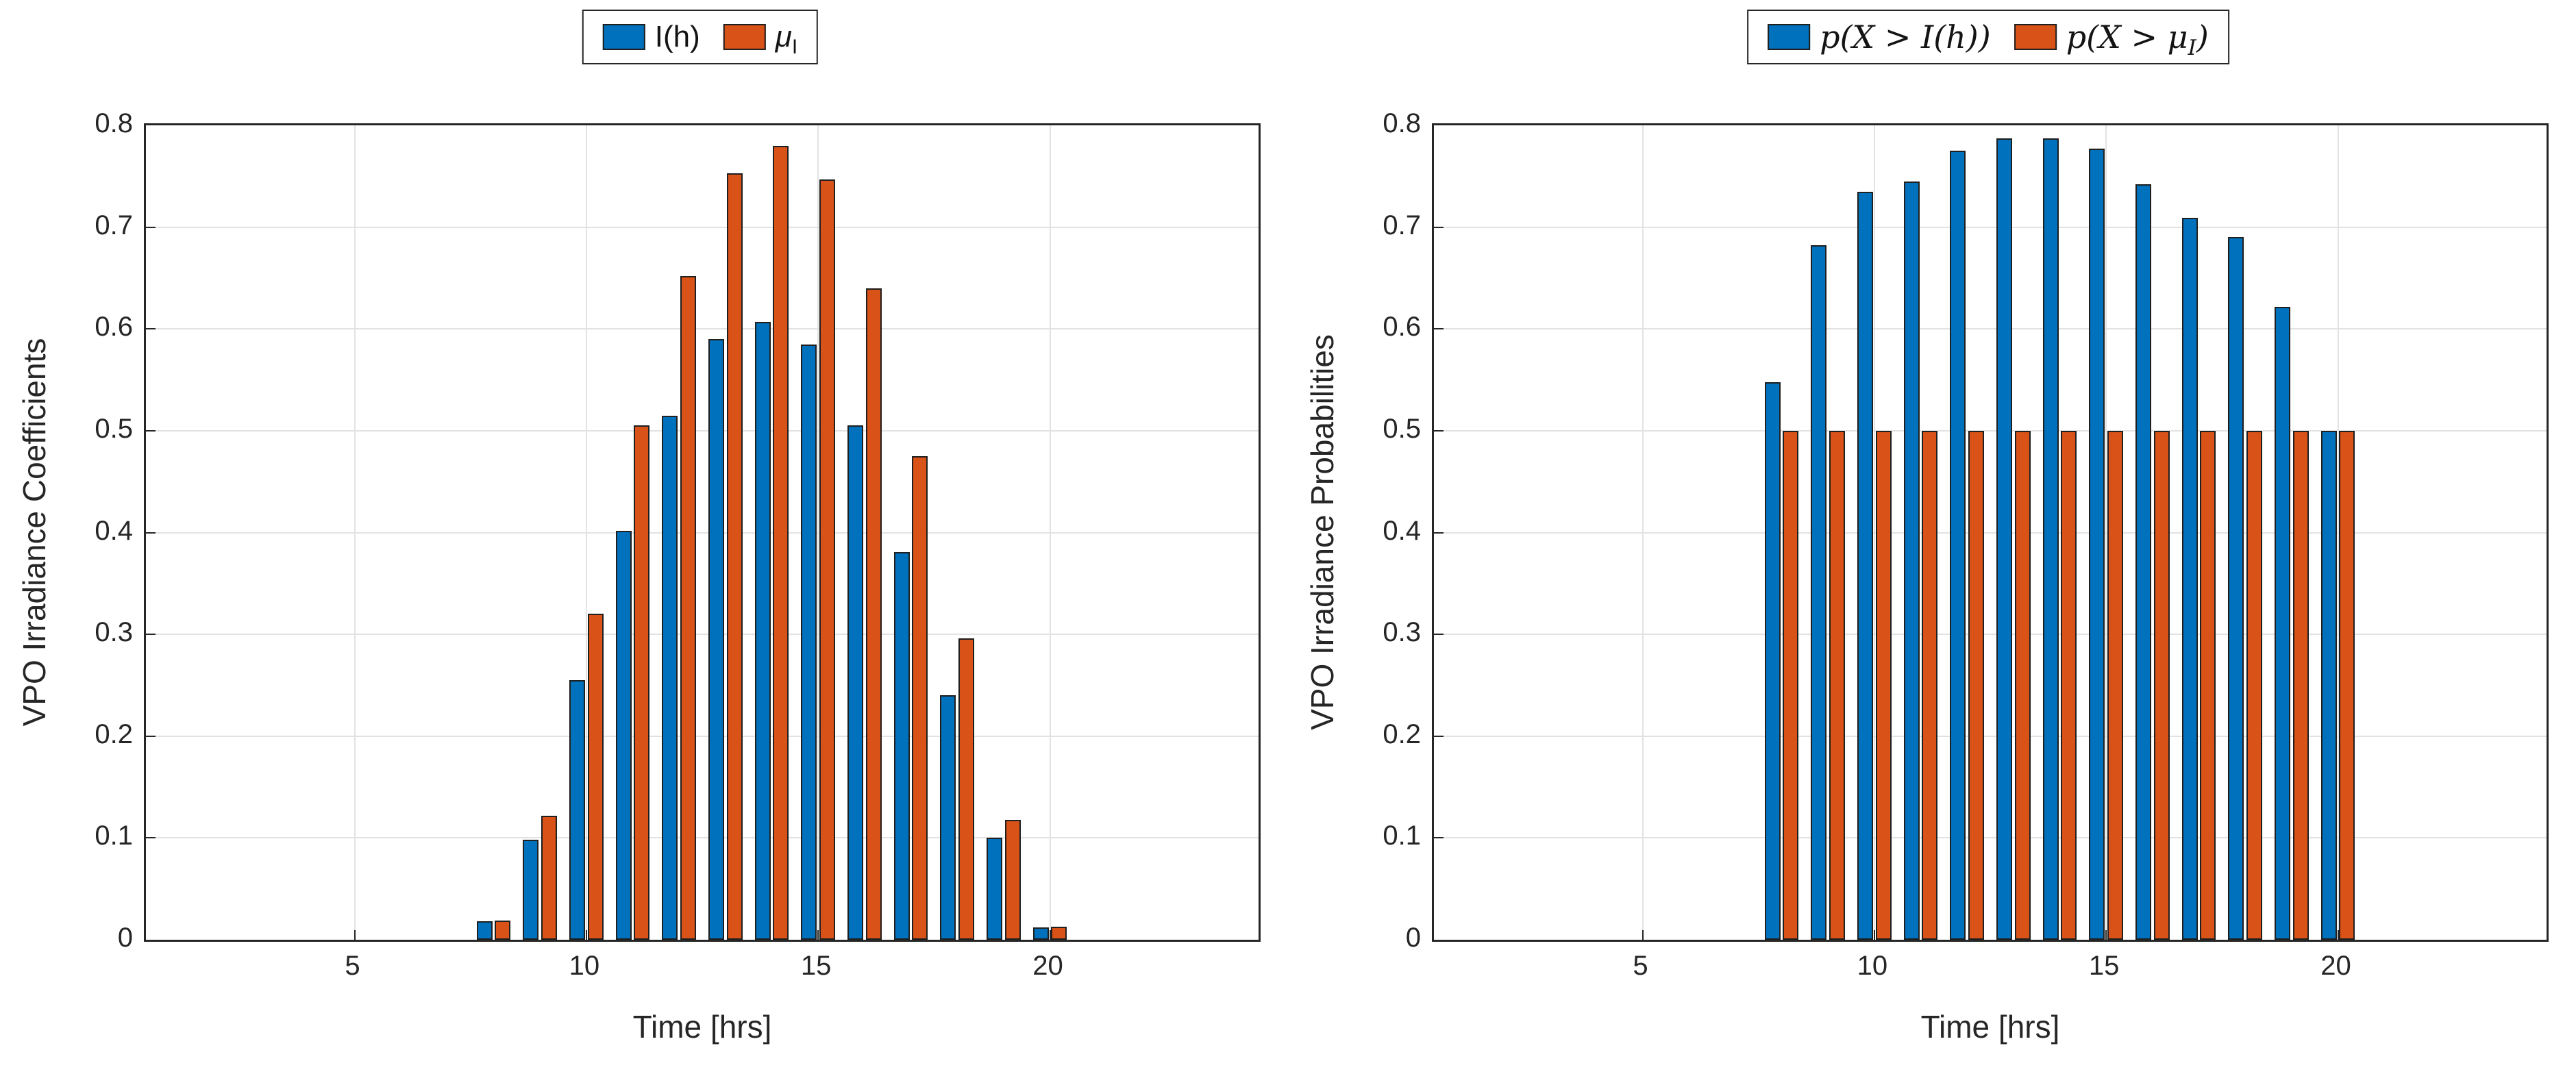  I want to click on y-tick-label: 0.6, so click(114, 327).